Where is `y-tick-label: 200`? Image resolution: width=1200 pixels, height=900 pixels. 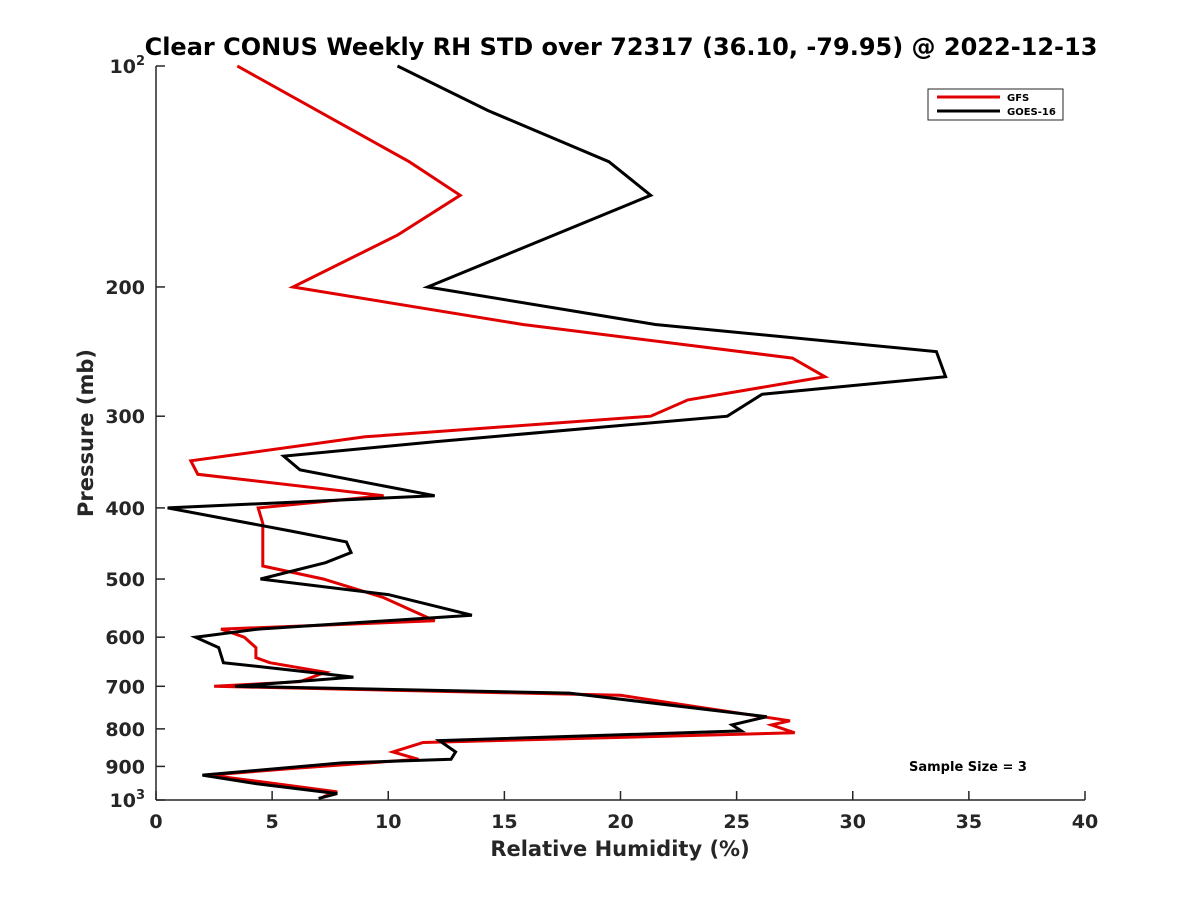
y-tick-label: 200 is located at coordinates (125, 288).